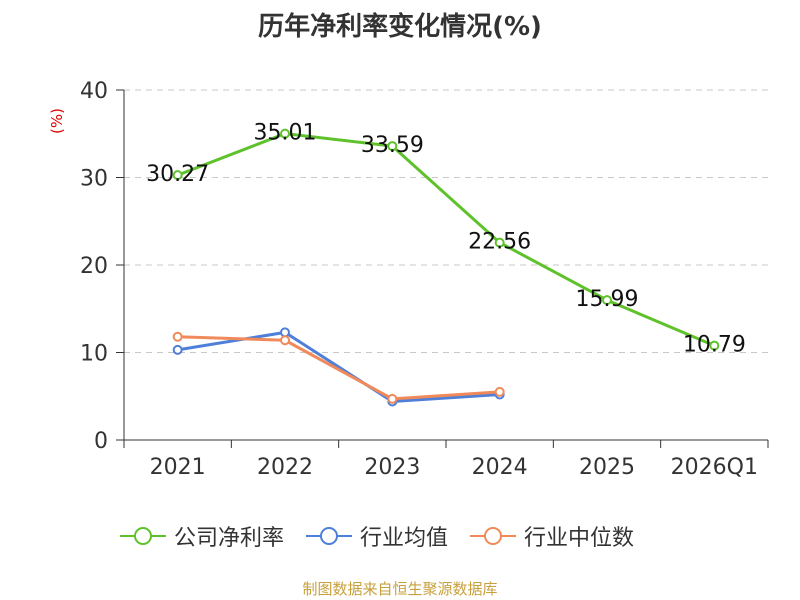 This screenshot has height=600, width=800. I want to click on data-label: 35.01, so click(285, 133).